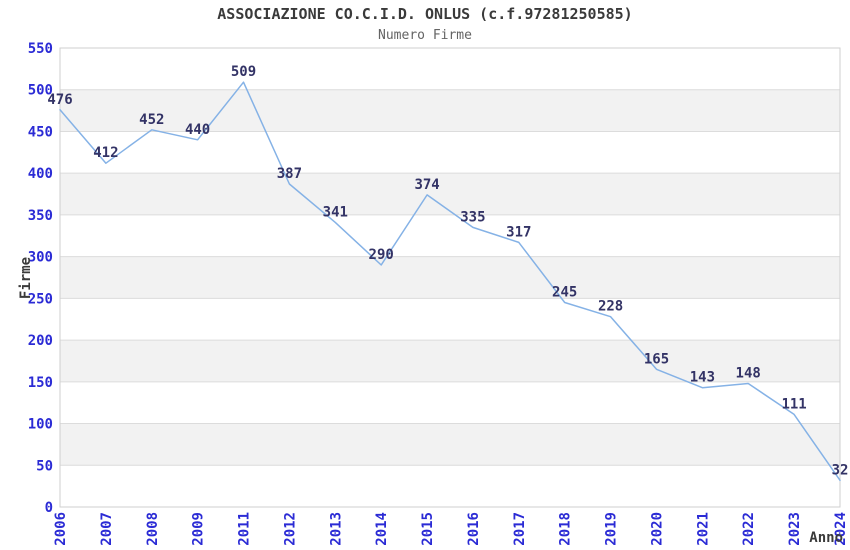 The height and width of the screenshot is (550, 850). What do you see at coordinates (290, 529) in the screenshot?
I see `x-tick-label: 2012` at bounding box center [290, 529].